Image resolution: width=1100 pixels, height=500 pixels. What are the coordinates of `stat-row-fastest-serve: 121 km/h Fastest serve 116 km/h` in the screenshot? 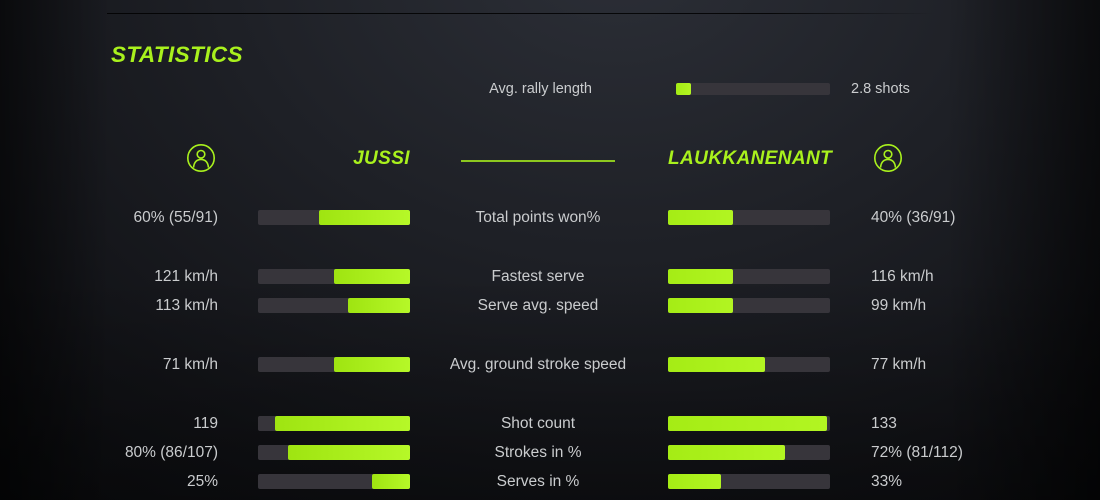 It's located at (550, 276).